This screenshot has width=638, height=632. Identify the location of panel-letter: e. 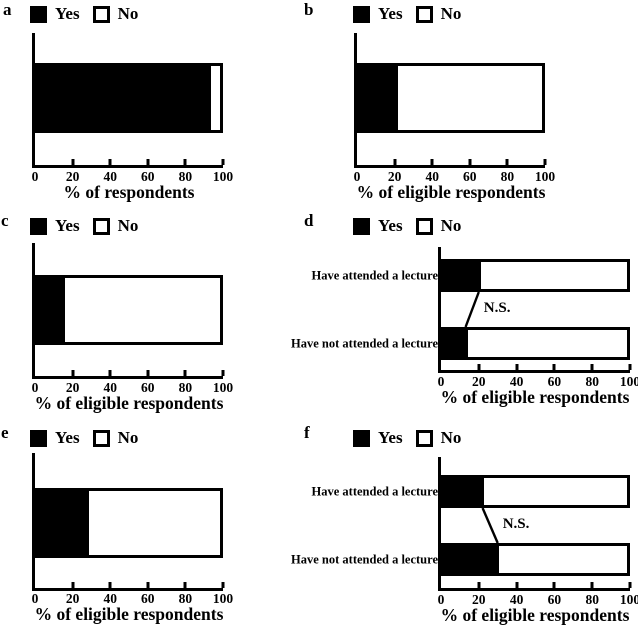
(5, 432).